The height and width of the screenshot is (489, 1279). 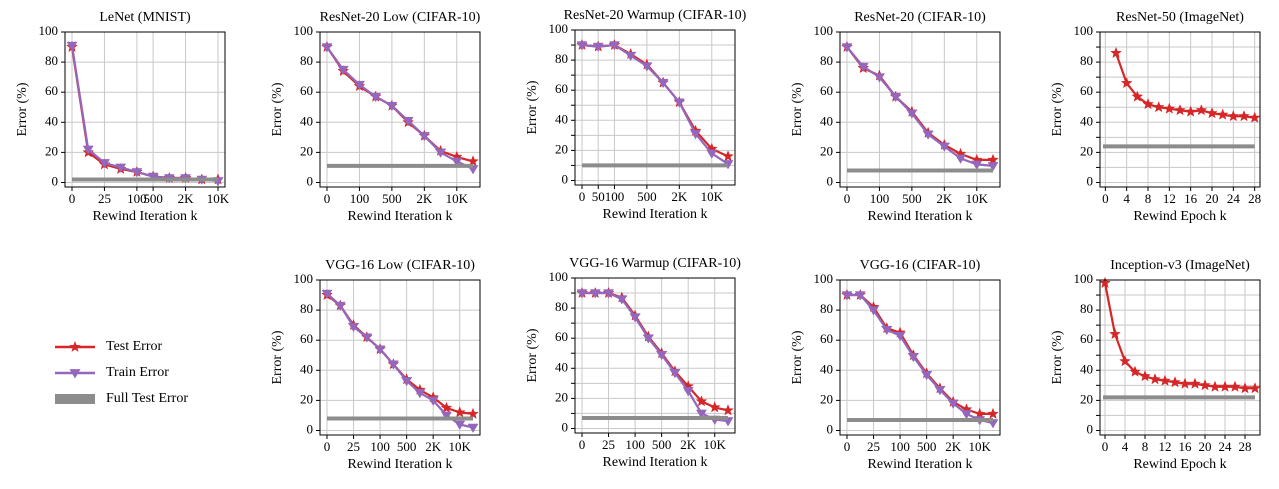 What do you see at coordinates (1086, 368) in the screenshot?
I see `y-tick-label: 40` at bounding box center [1086, 368].